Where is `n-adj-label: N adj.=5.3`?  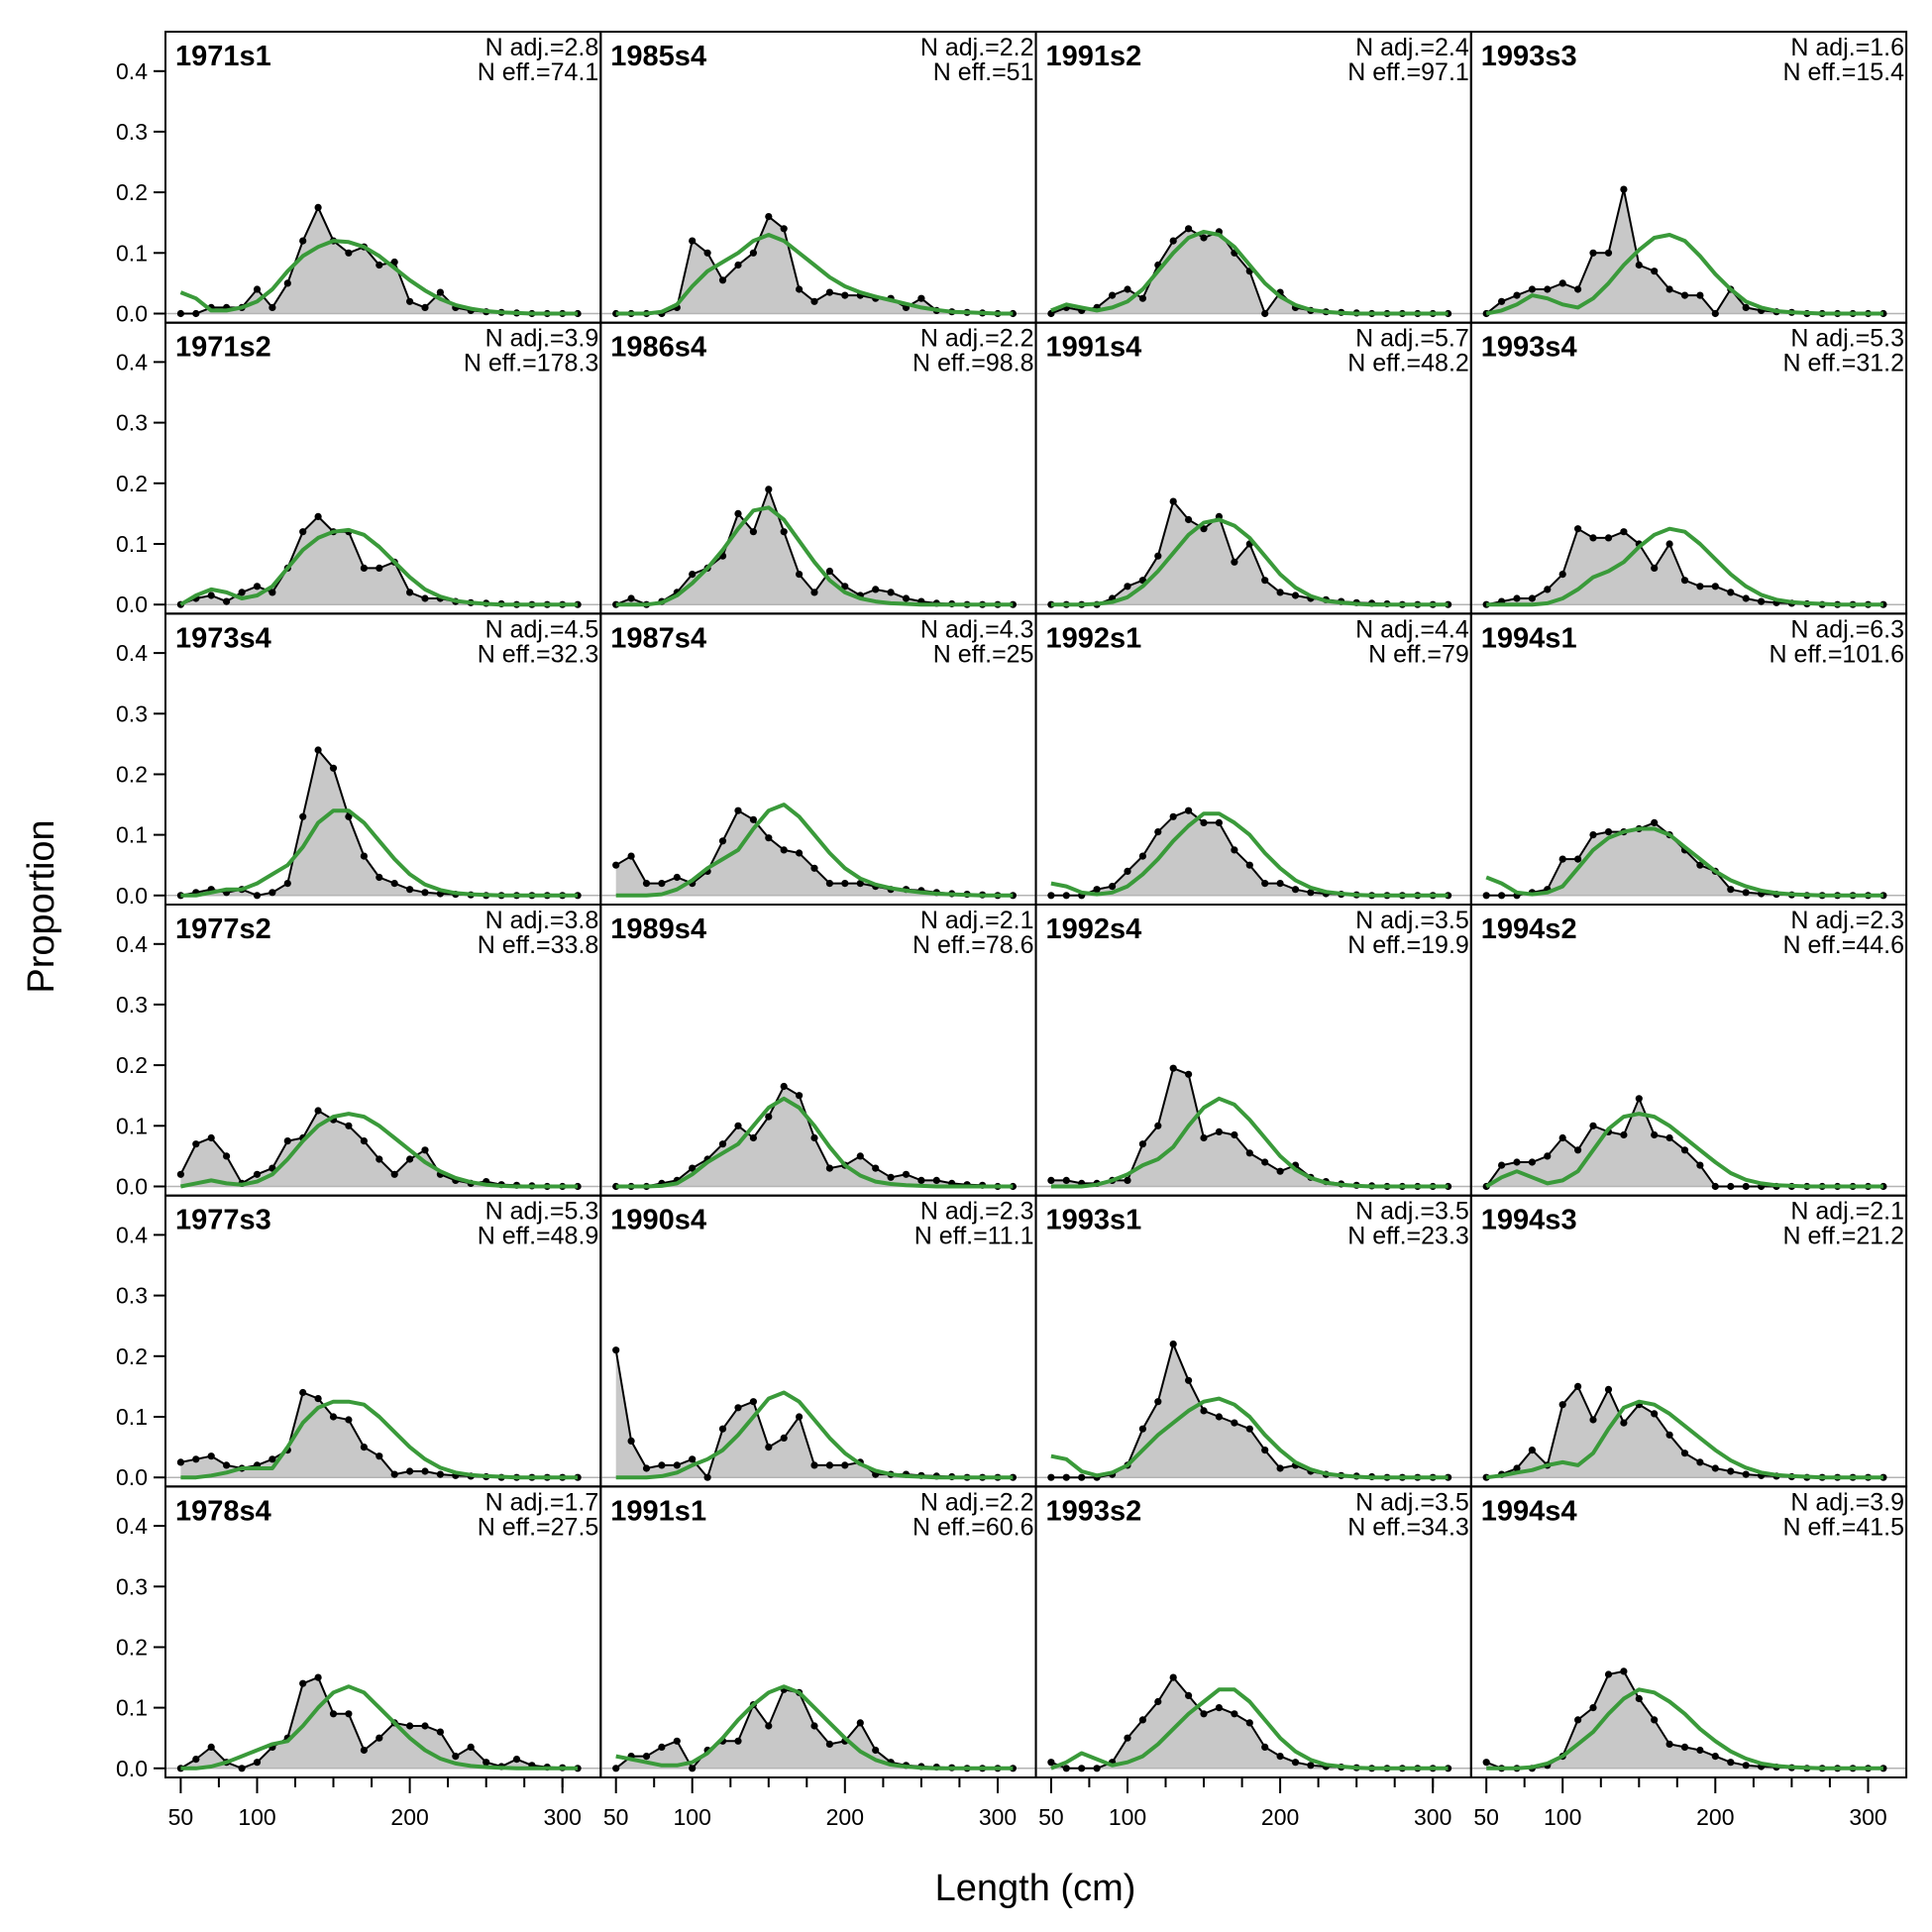
n-adj-label: N adj.=5.3 is located at coordinates (542, 1212).